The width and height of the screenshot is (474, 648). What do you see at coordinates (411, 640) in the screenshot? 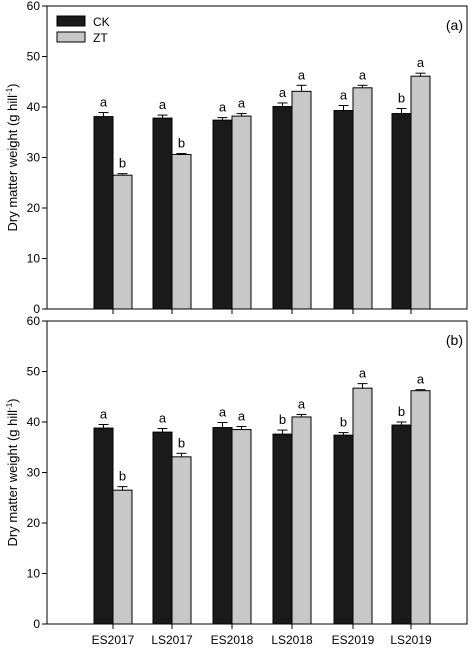
I see `x-tick-label: LS2019` at bounding box center [411, 640].